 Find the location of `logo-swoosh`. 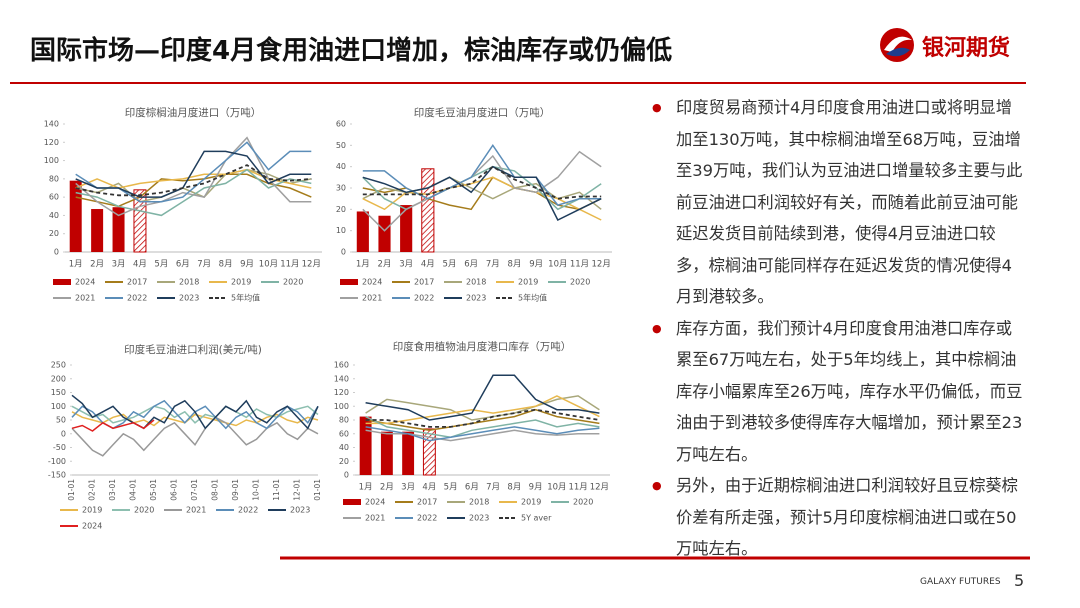

logo-swoosh is located at coordinates (898, 52).